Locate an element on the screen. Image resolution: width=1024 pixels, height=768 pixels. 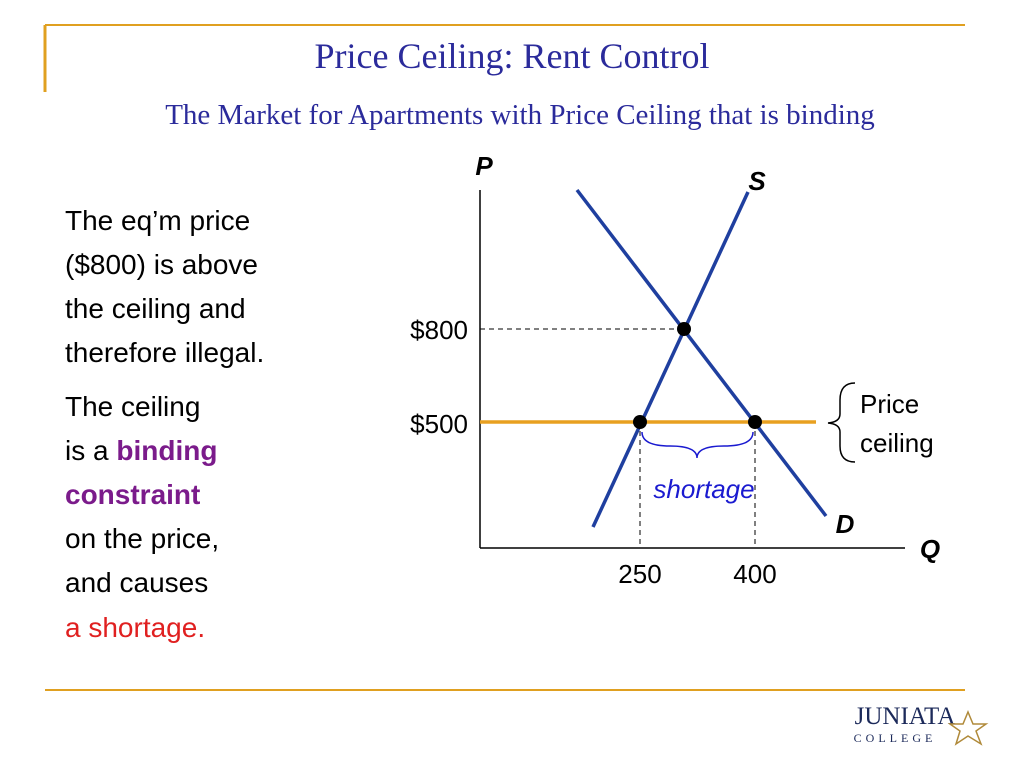
logo: JUNIATA COLLEGE is located at coordinates (921, 724).